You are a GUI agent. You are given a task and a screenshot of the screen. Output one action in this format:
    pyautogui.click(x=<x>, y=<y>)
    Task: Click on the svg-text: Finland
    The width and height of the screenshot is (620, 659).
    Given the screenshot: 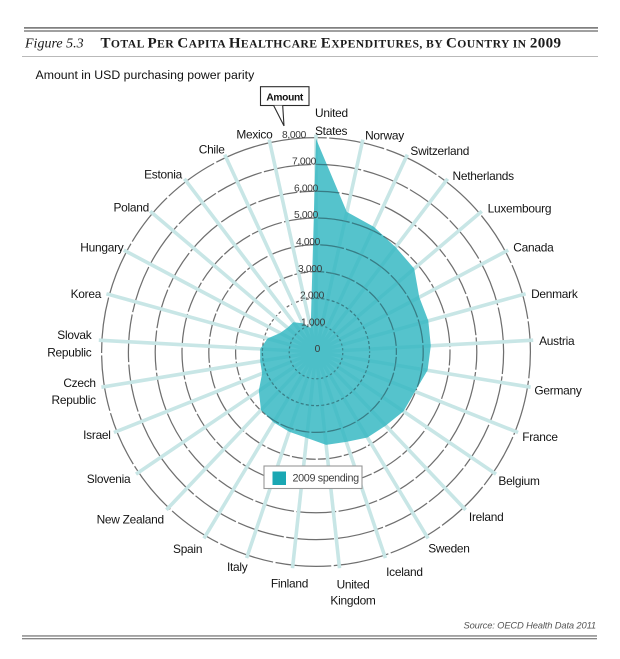 What is the action you would take?
    pyautogui.click(x=289, y=584)
    